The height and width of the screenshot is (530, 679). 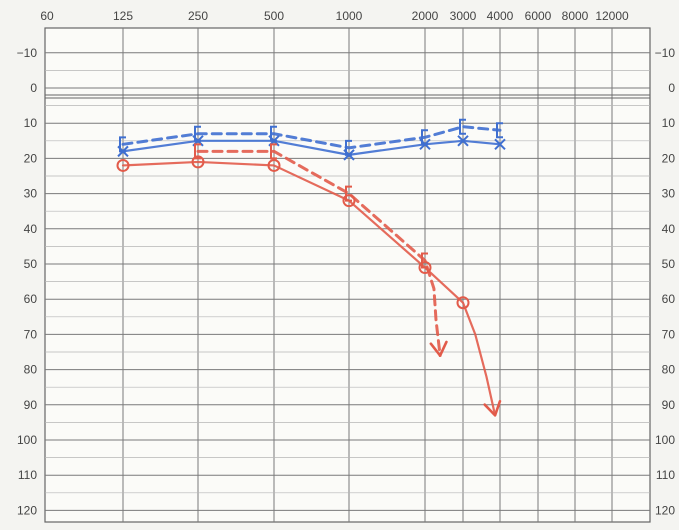 I want to click on y-tick-label-right: 30, so click(x=669, y=194).